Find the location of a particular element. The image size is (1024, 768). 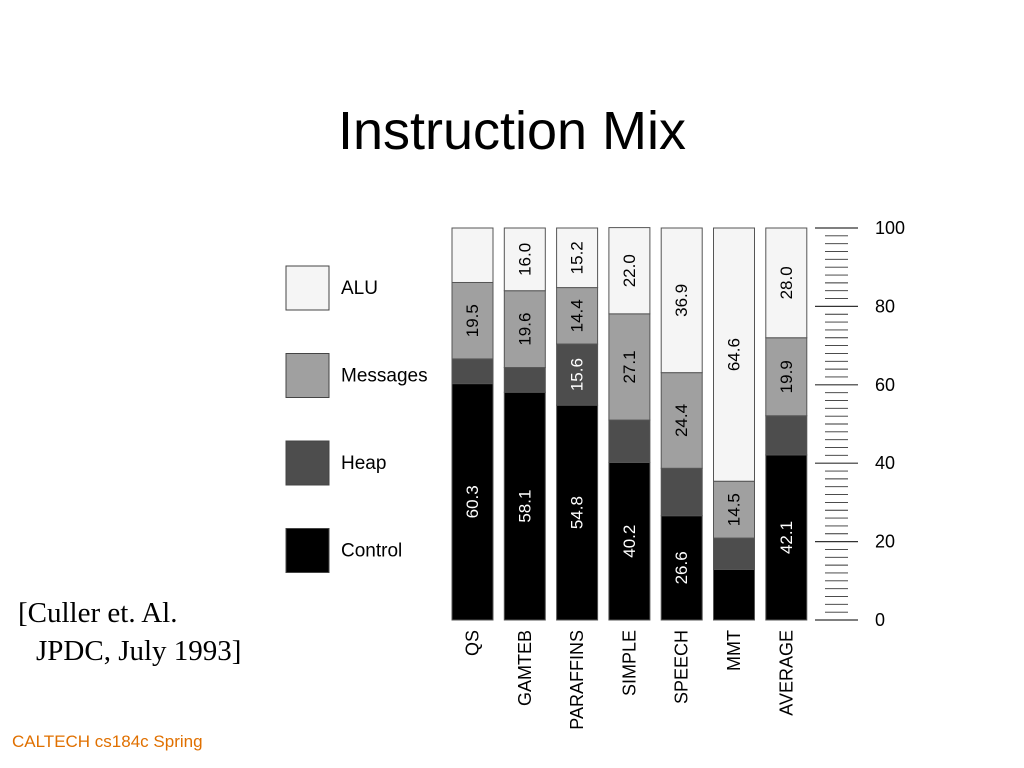

bar-simple-control is located at coordinates (629, 541).